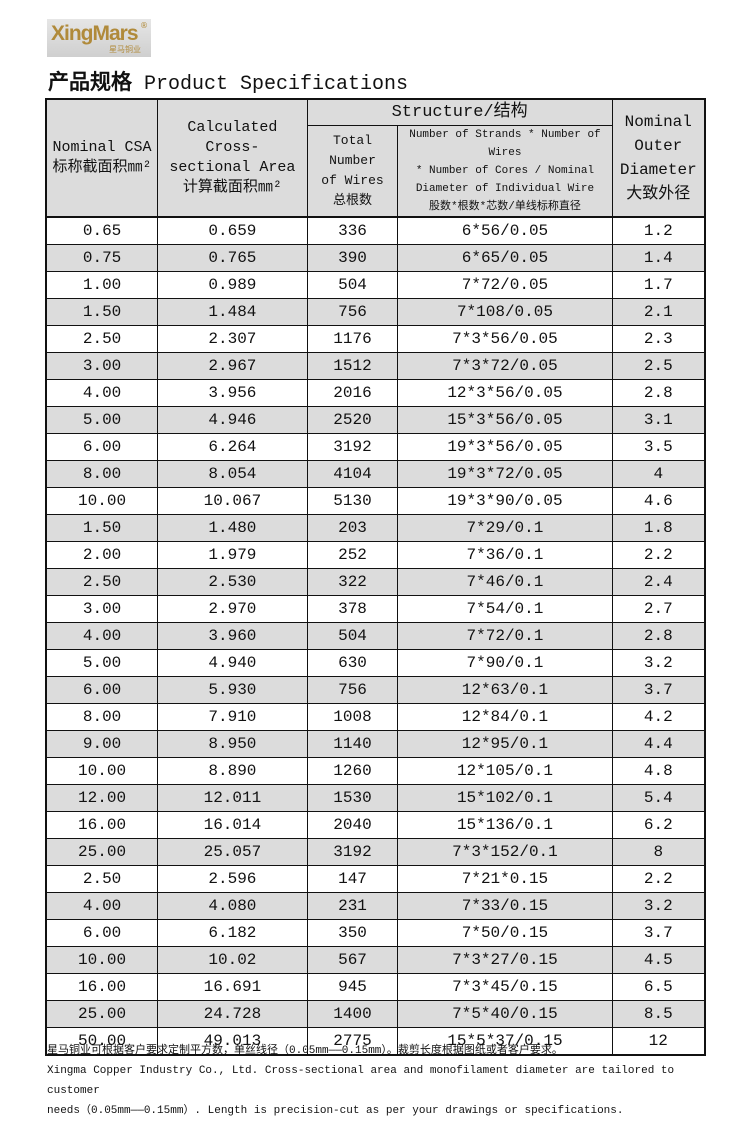 The width and height of the screenshot is (750, 1127). I want to click on cell-nominal-csa: 12.00, so click(102, 798).